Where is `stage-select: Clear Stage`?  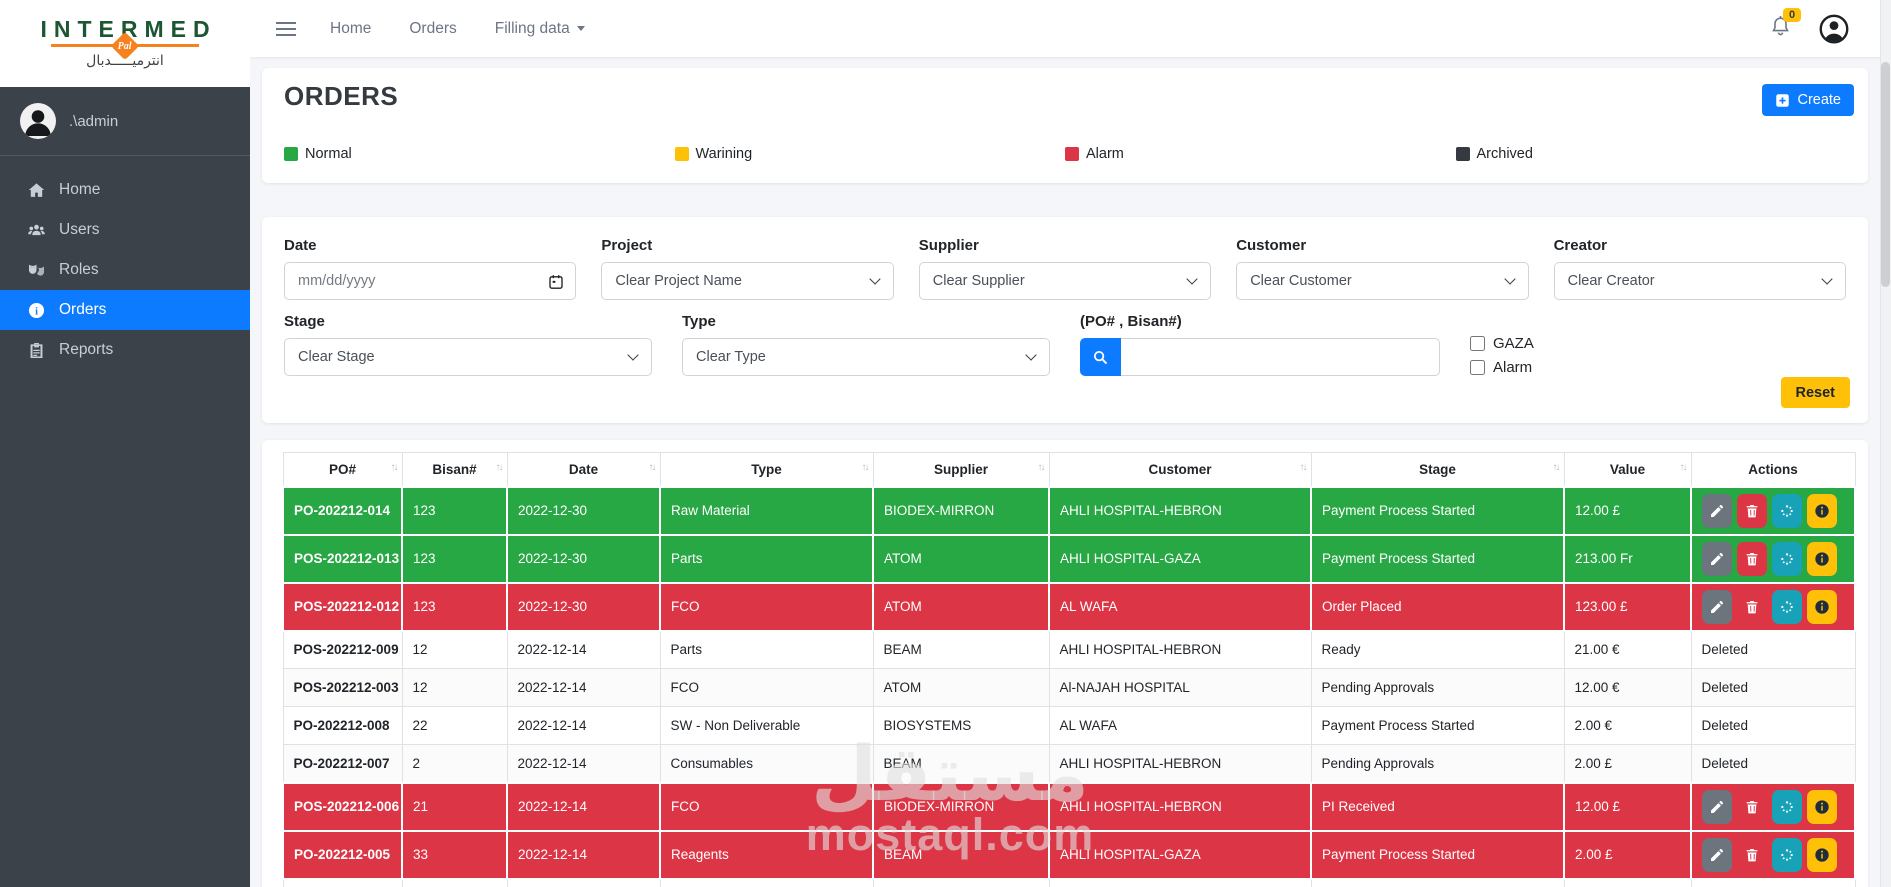
stage-select: Clear Stage is located at coordinates (468, 357).